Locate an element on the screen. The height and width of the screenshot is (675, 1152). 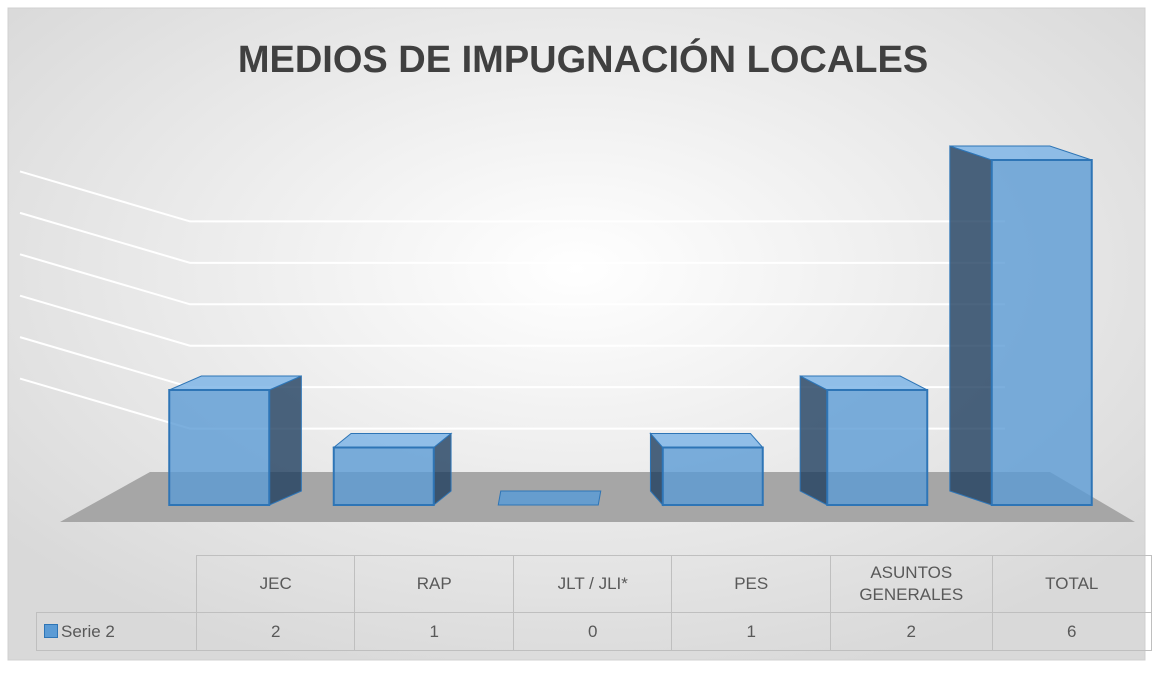
corner is located at coordinates (117, 584).